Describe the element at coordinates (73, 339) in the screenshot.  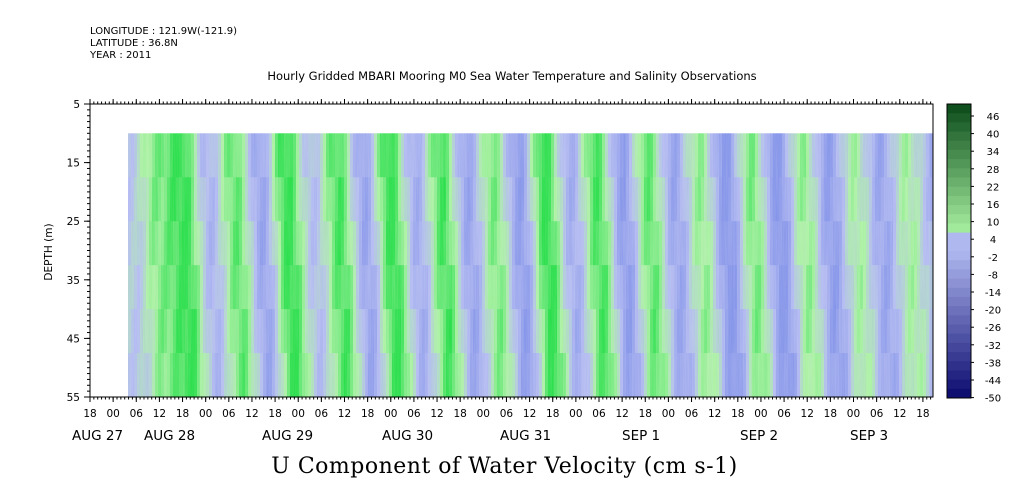
I see `y-tick-label: 45` at that location.